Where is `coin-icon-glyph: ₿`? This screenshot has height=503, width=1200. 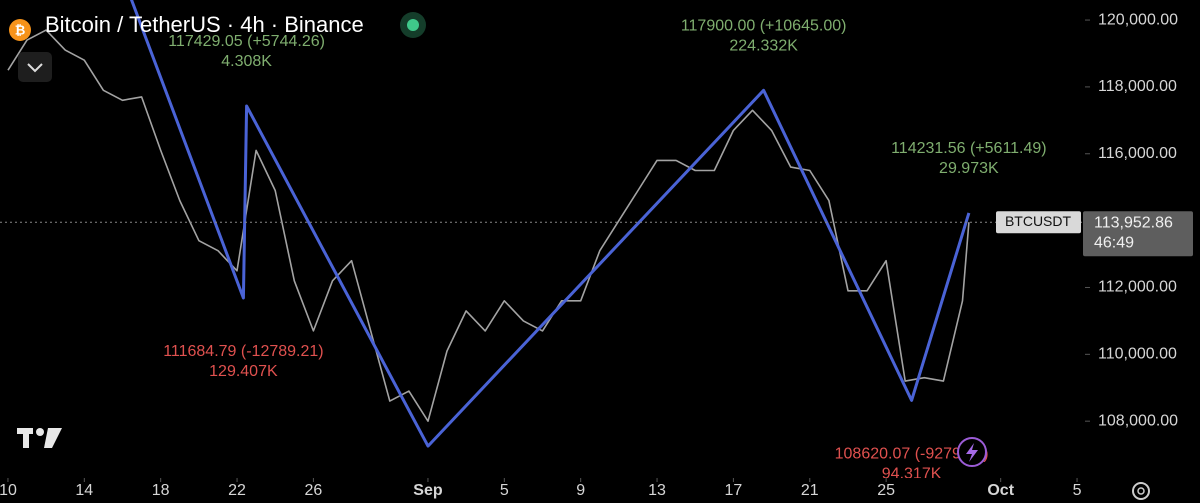
coin-icon-glyph: ₿ is located at coordinates (20, 29).